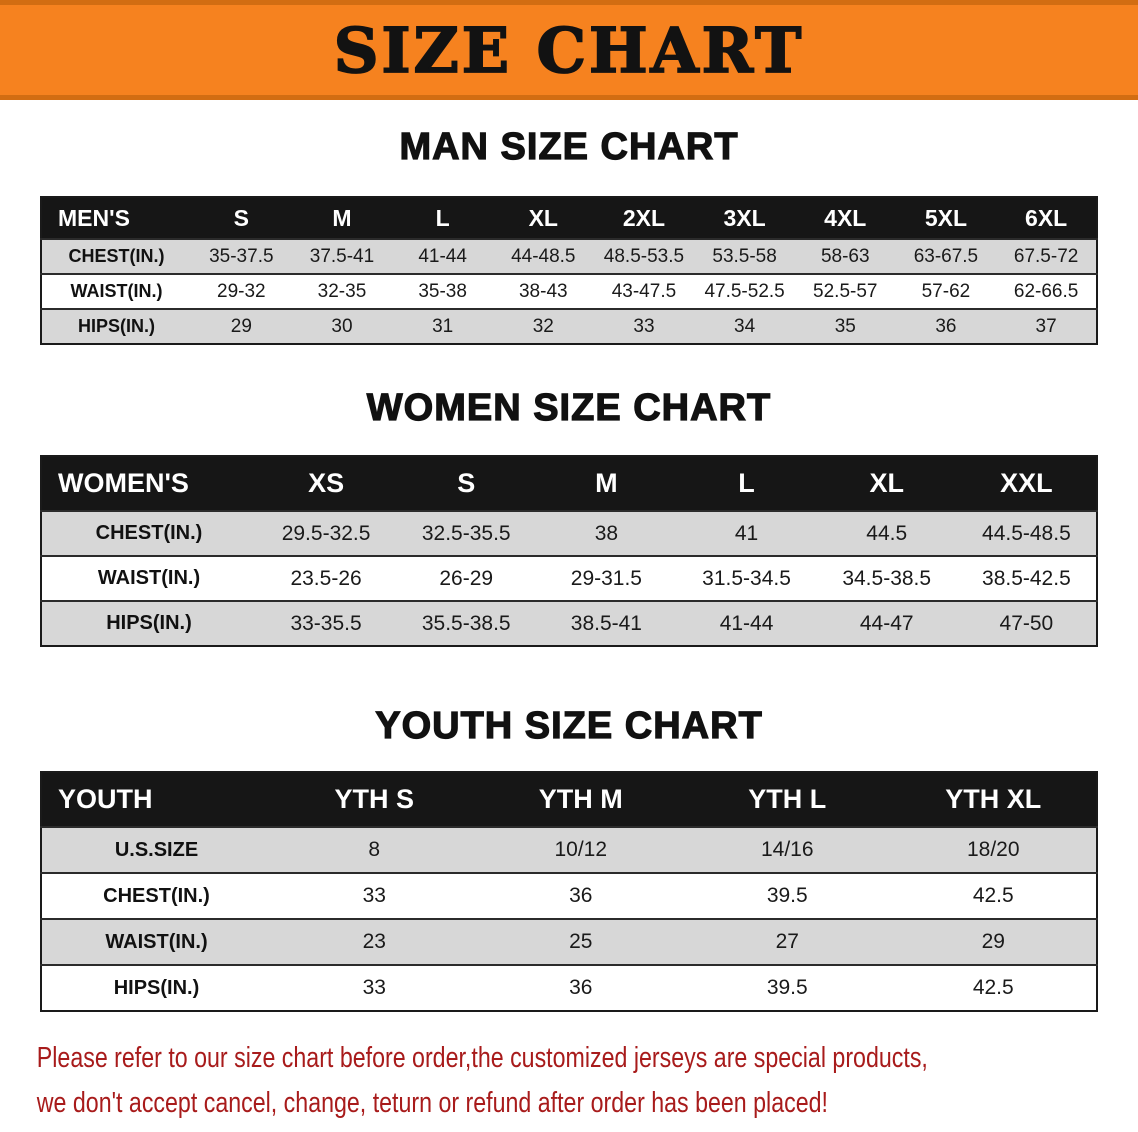 The width and height of the screenshot is (1138, 1132). Describe the element at coordinates (644, 256) in the screenshot. I see `men-cell-chest-in-2xl: 48.5-53.5` at that location.